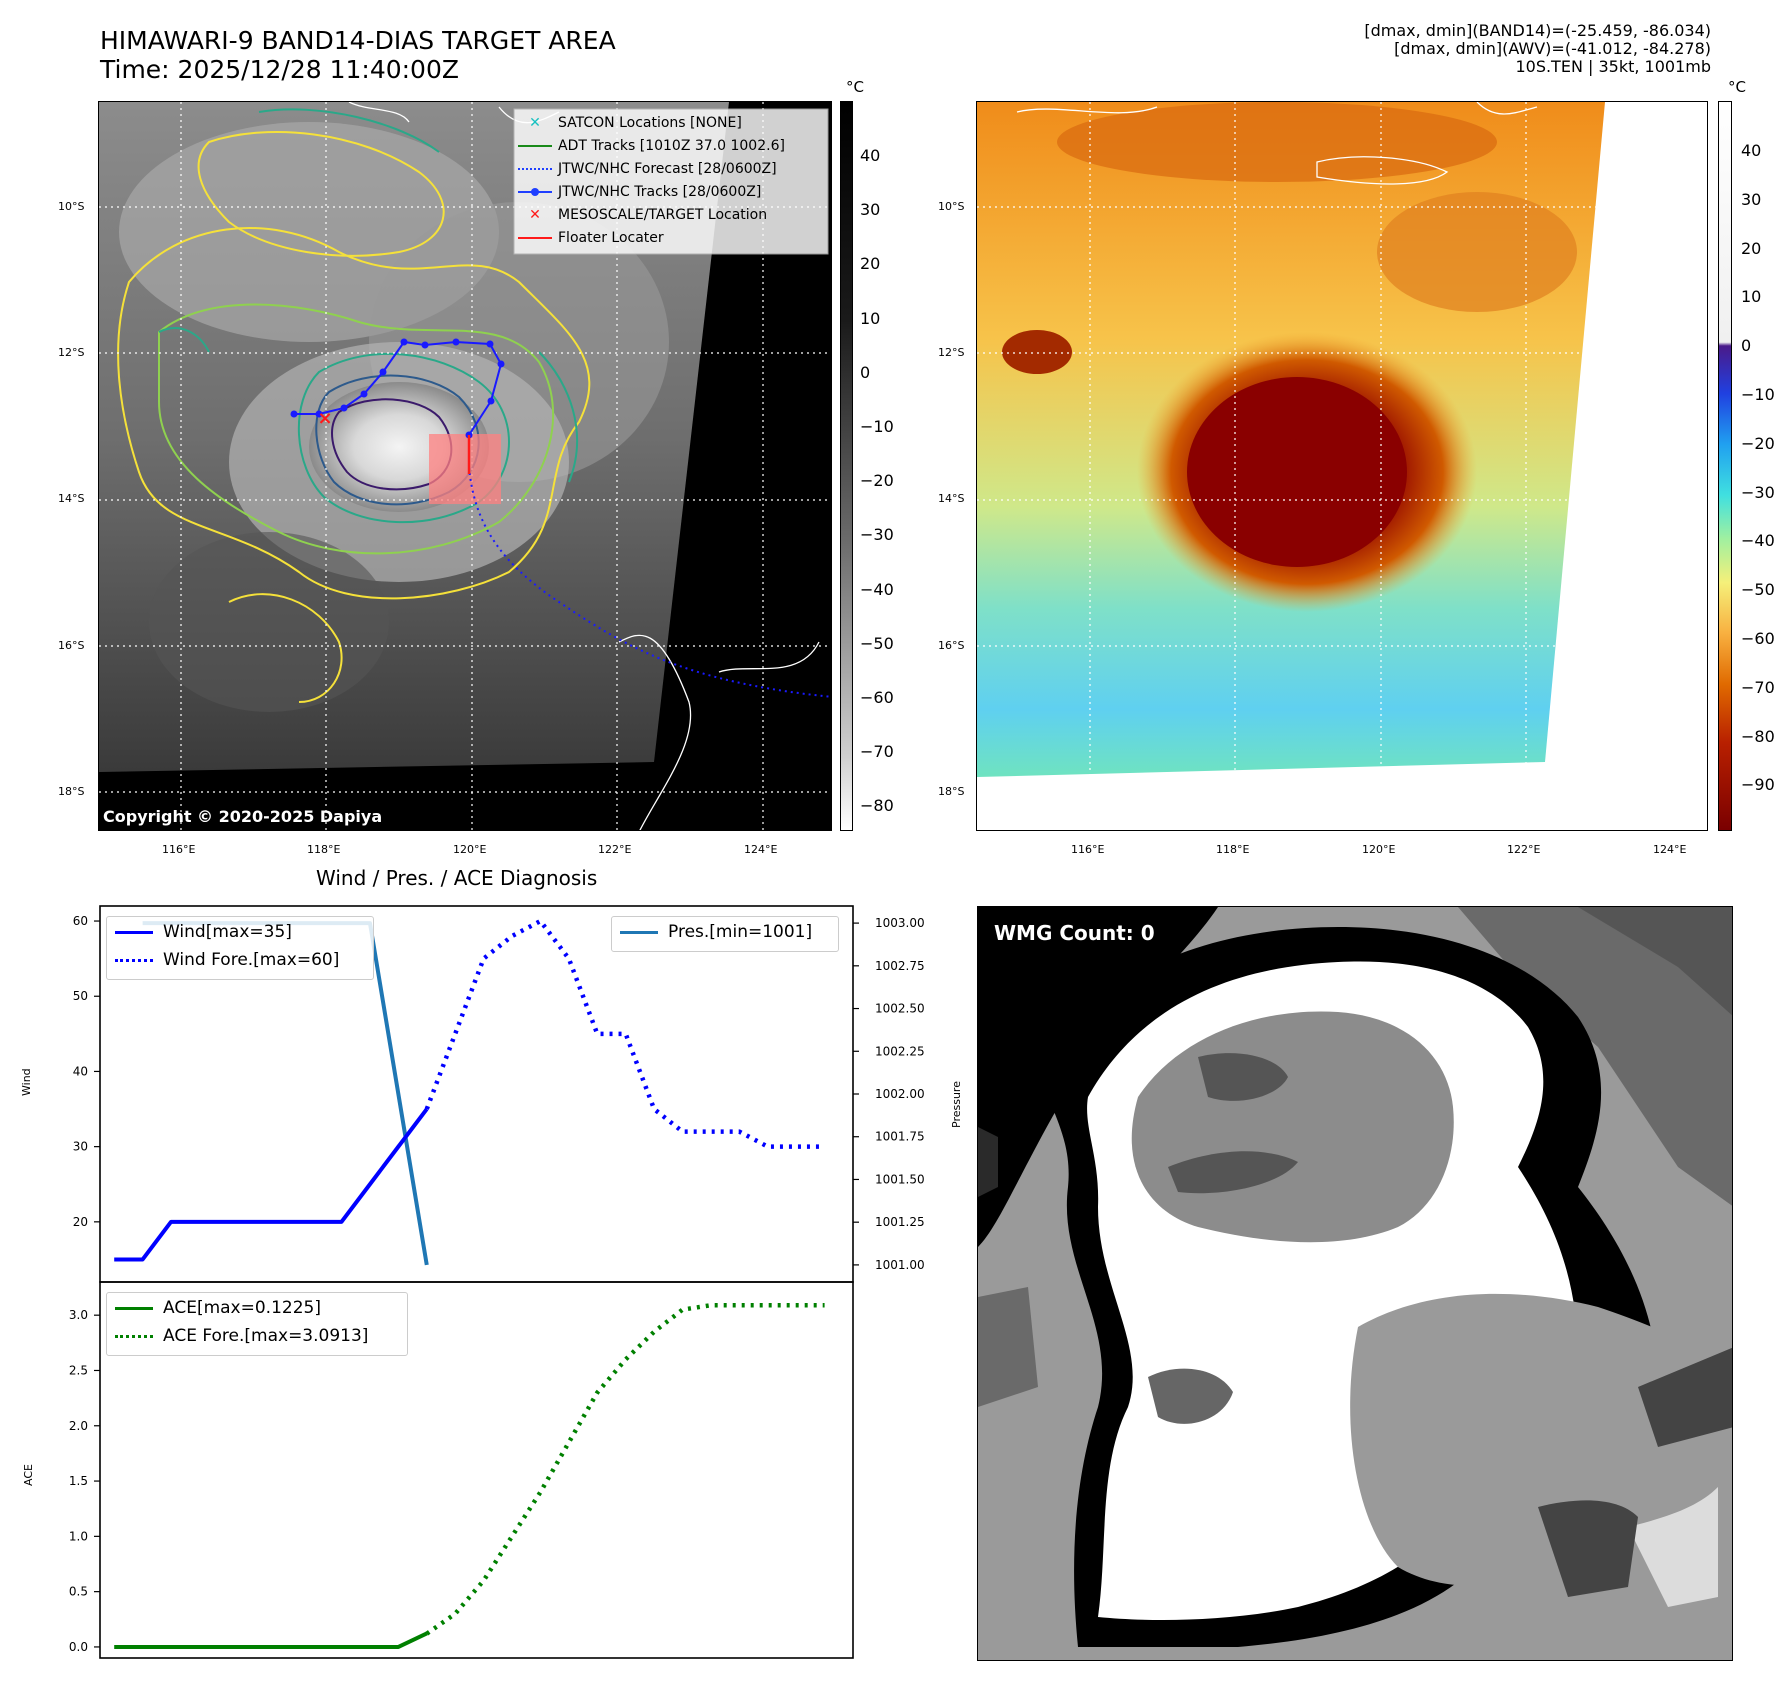 The image size is (1792, 1690). Describe the element at coordinates (951, 645) in the screenshot. I see `lat-label-16s-right: 16°S` at that location.